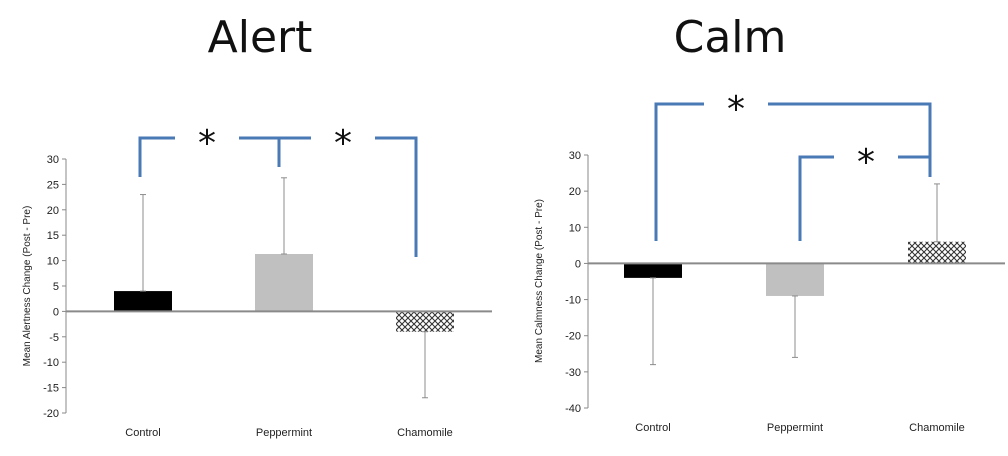 The image size is (1008, 456). Describe the element at coordinates (53, 236) in the screenshot. I see `alert-y-tick-label: 15` at that location.